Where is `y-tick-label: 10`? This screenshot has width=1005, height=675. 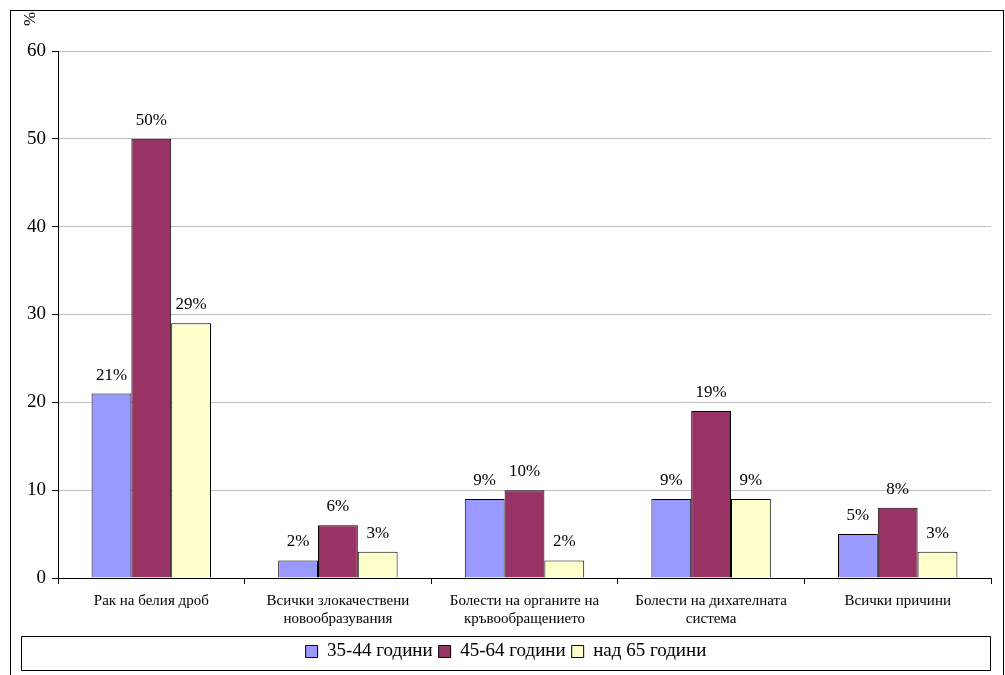
y-tick-label: 10 is located at coordinates (36, 489).